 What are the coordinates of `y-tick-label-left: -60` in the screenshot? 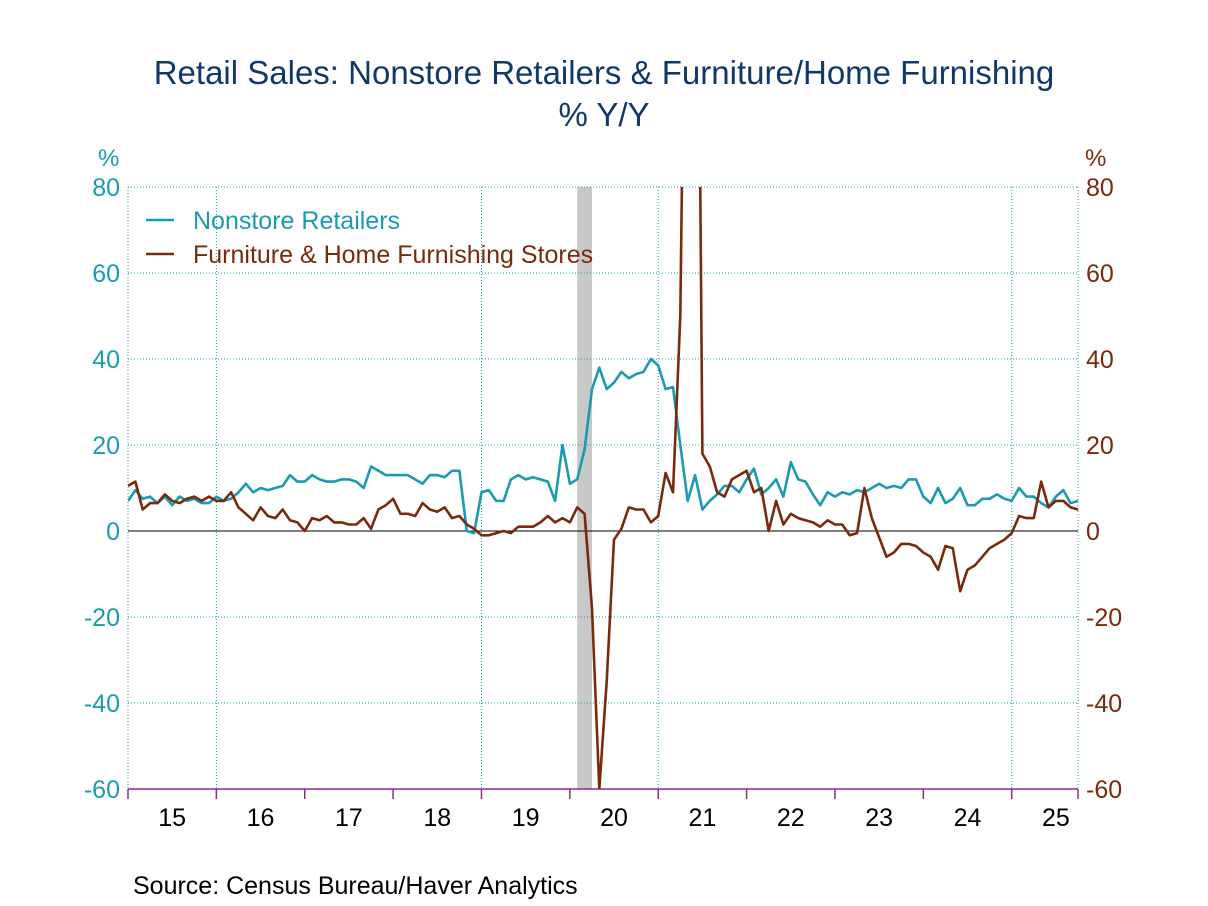 It's located at (102, 790).